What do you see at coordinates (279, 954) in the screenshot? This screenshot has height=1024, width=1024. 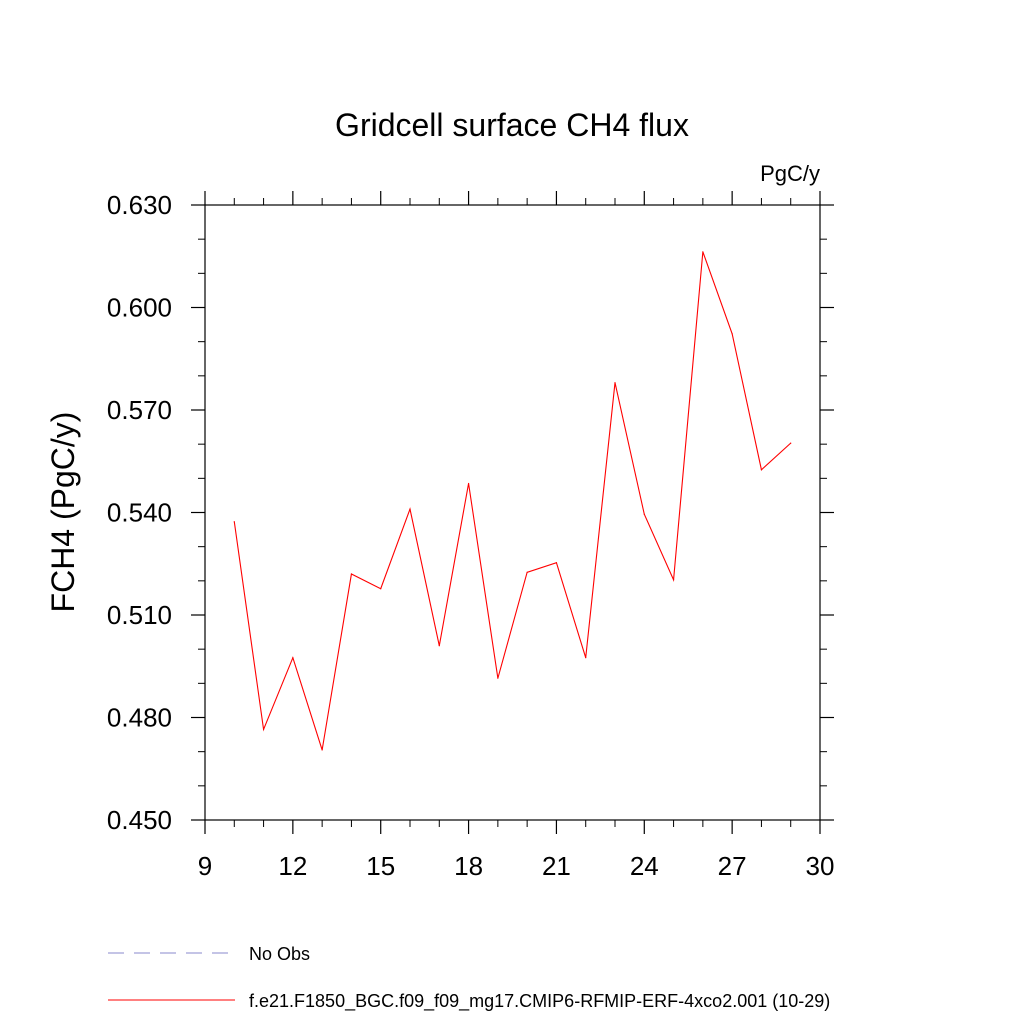 I see `legend-label: No Obs` at bounding box center [279, 954].